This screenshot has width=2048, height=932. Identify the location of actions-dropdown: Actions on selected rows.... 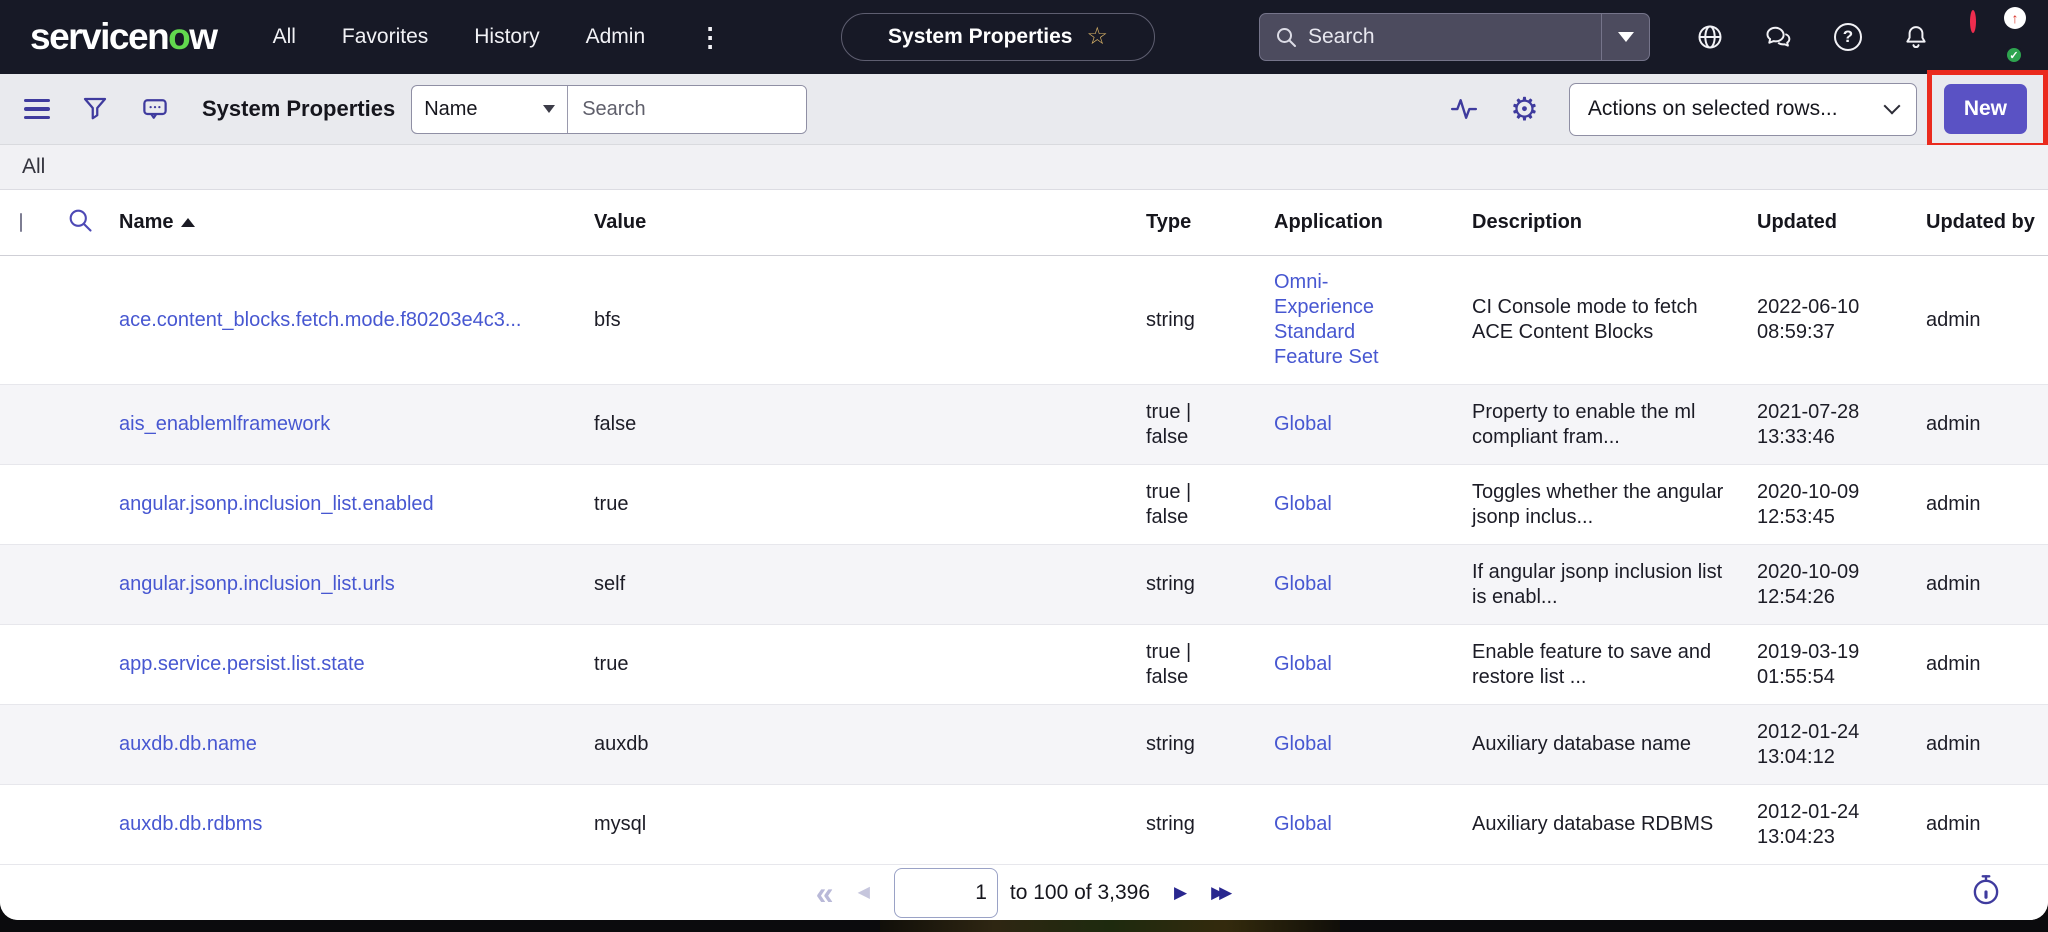
(1742, 109).